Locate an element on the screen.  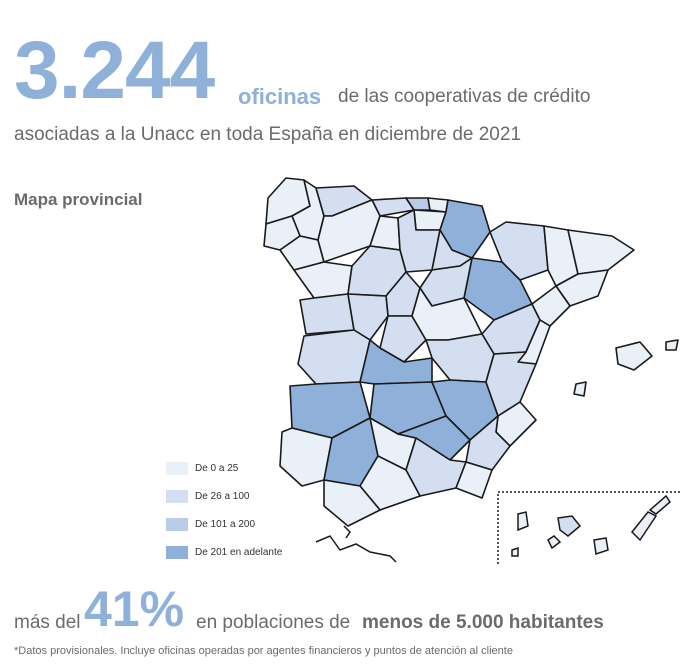
bottom-bold-text: menos de 5.000 habitantes is located at coordinates (483, 622).